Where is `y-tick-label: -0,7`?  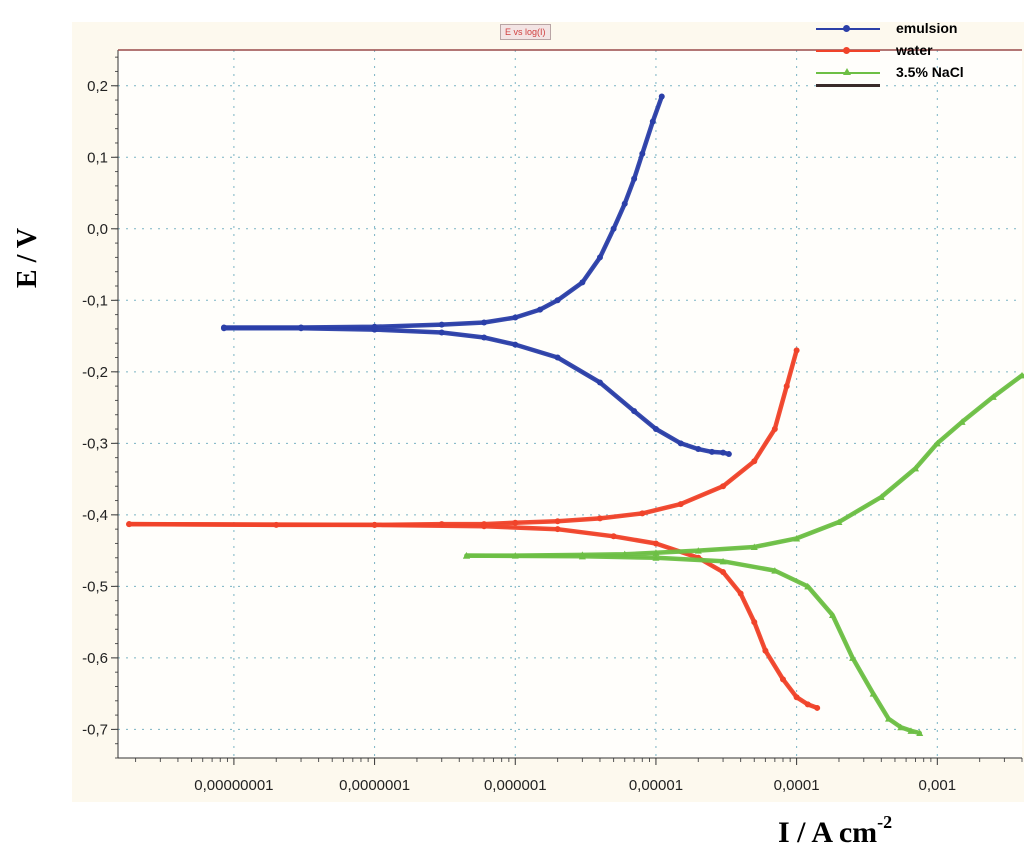 y-tick-label: -0,7 is located at coordinates (95, 729).